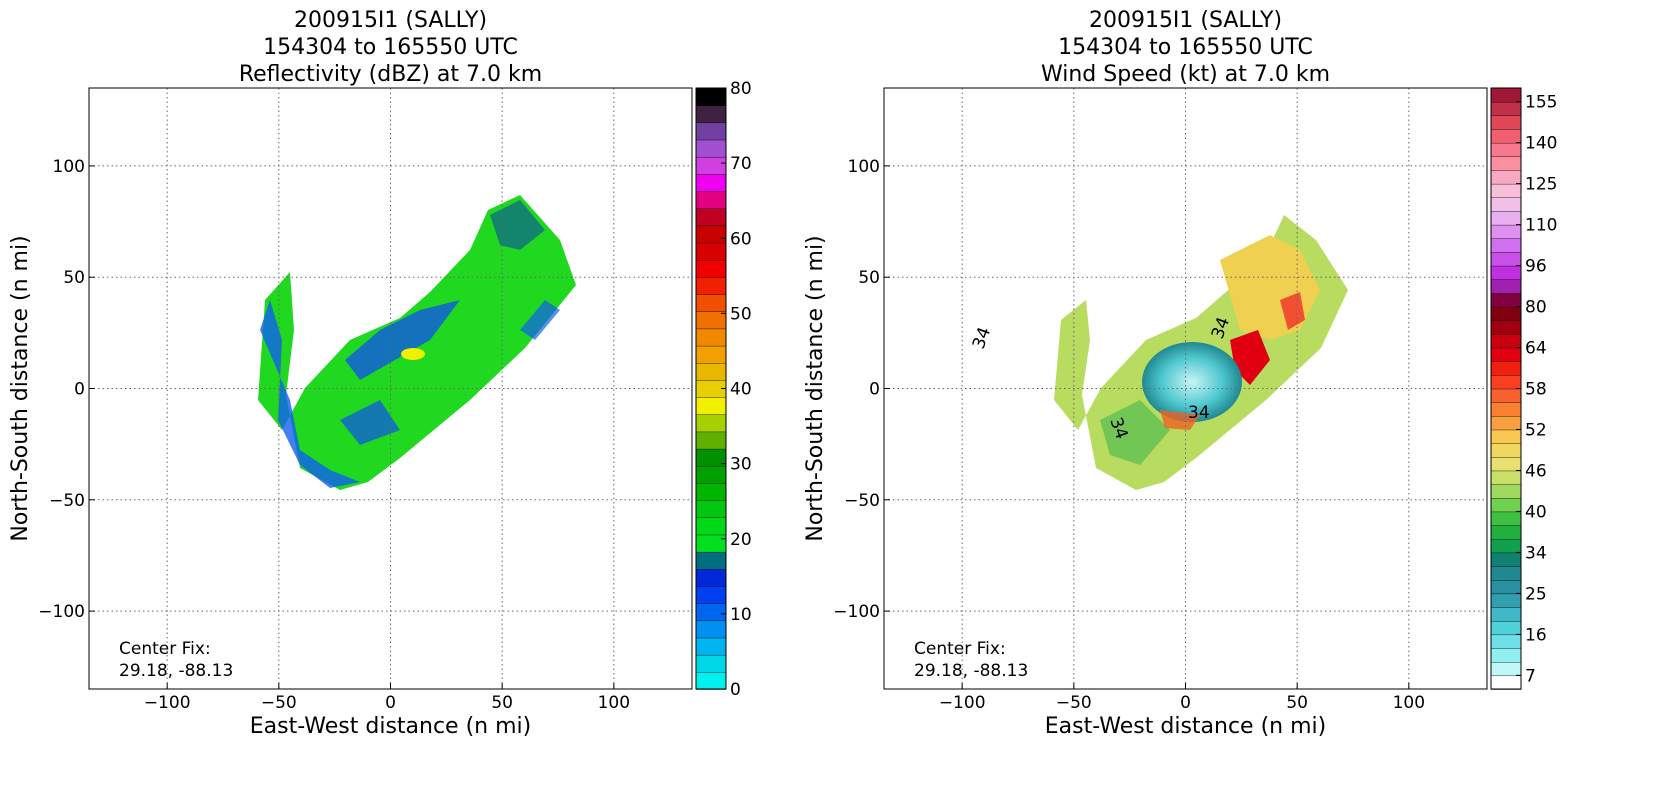  Describe the element at coordinates (741, 540) in the screenshot. I see `colorbar-tick-label: 20` at that location.